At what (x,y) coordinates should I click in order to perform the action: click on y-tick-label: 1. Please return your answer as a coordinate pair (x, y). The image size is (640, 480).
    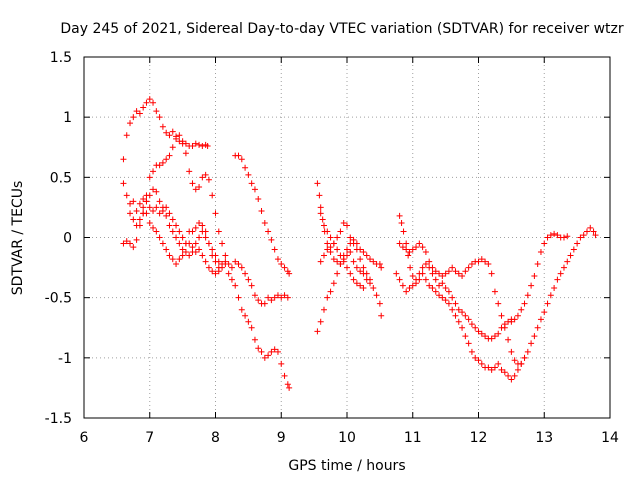
    Looking at the image, I should click on (67, 118).